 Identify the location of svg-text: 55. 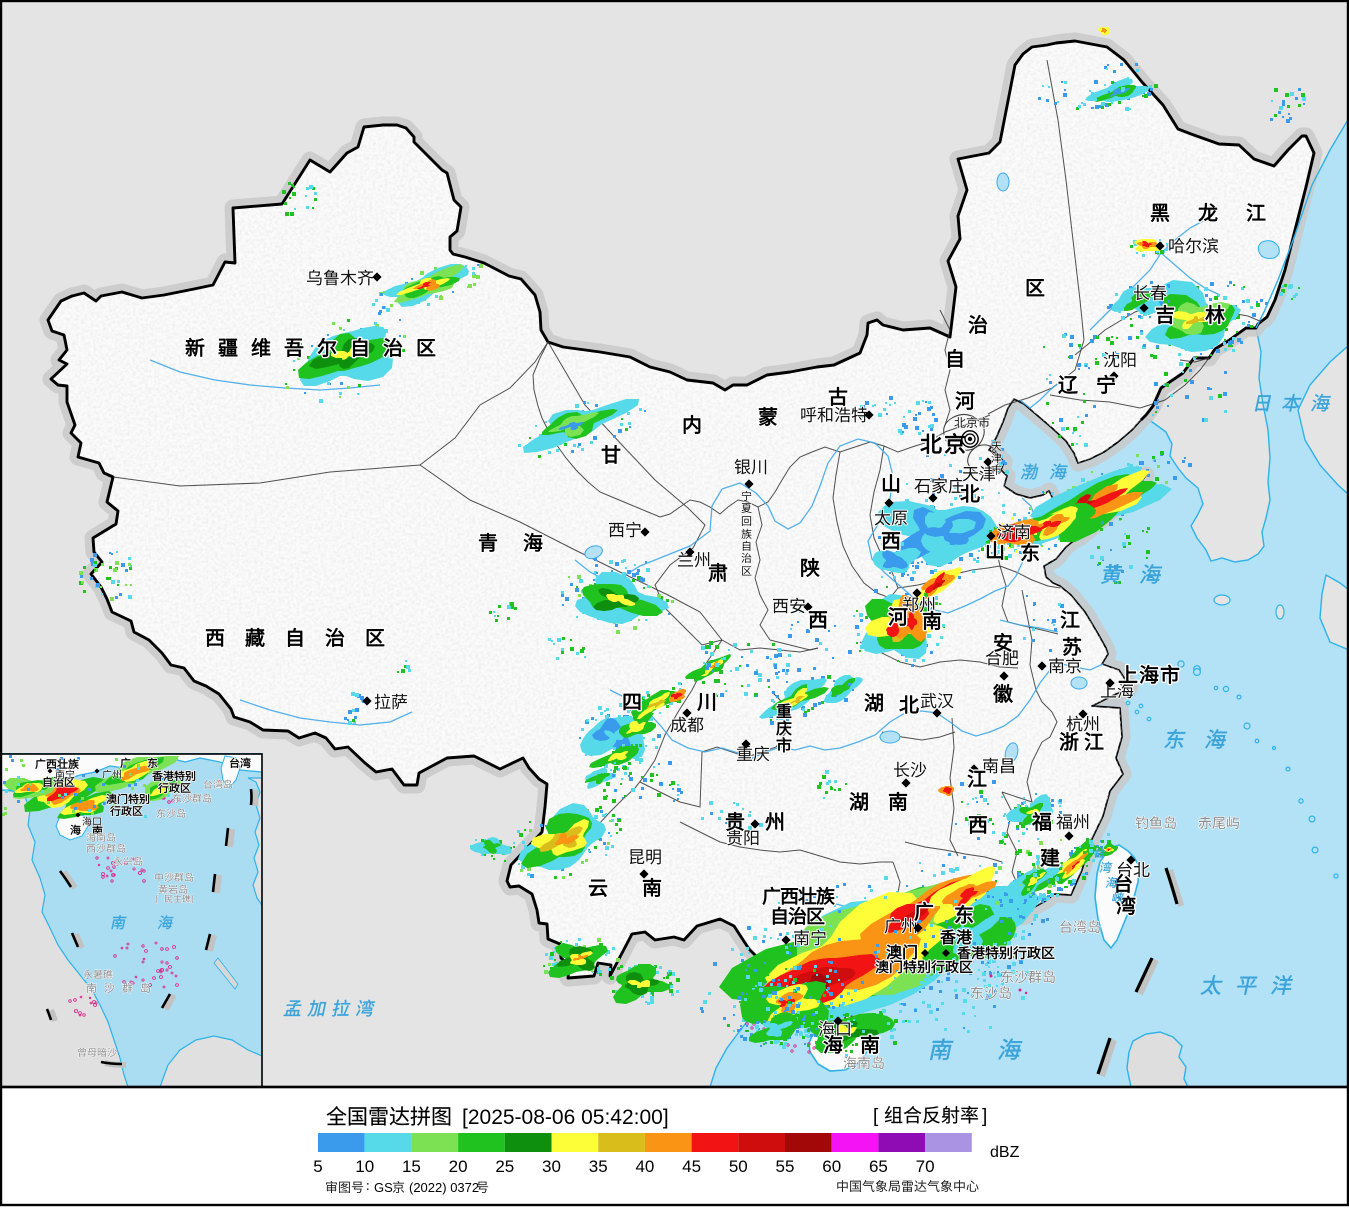
(785, 1166).